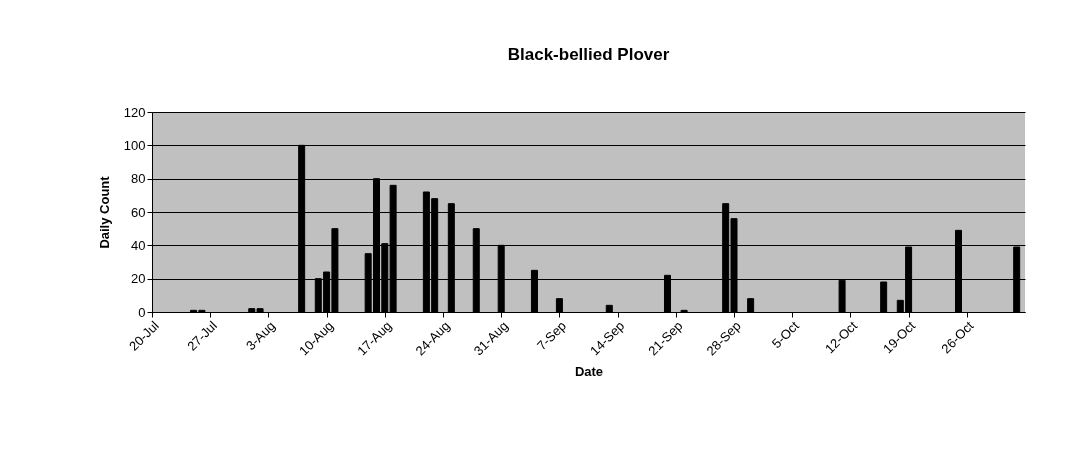  I want to click on y-tick-label: 100, so click(134, 145).